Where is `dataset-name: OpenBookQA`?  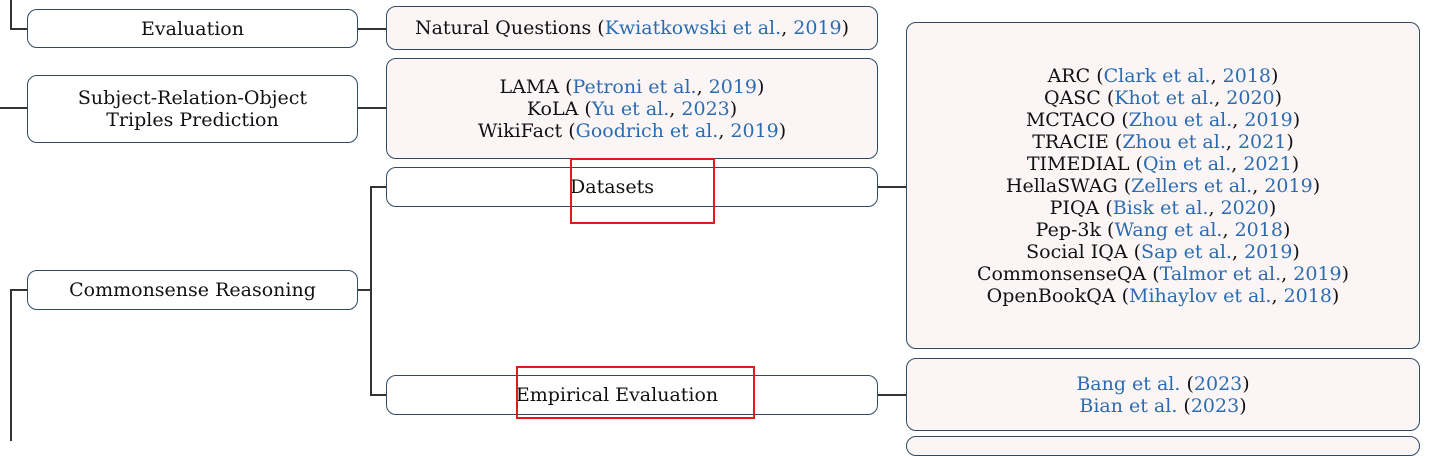 dataset-name: OpenBookQA is located at coordinates (1051, 295).